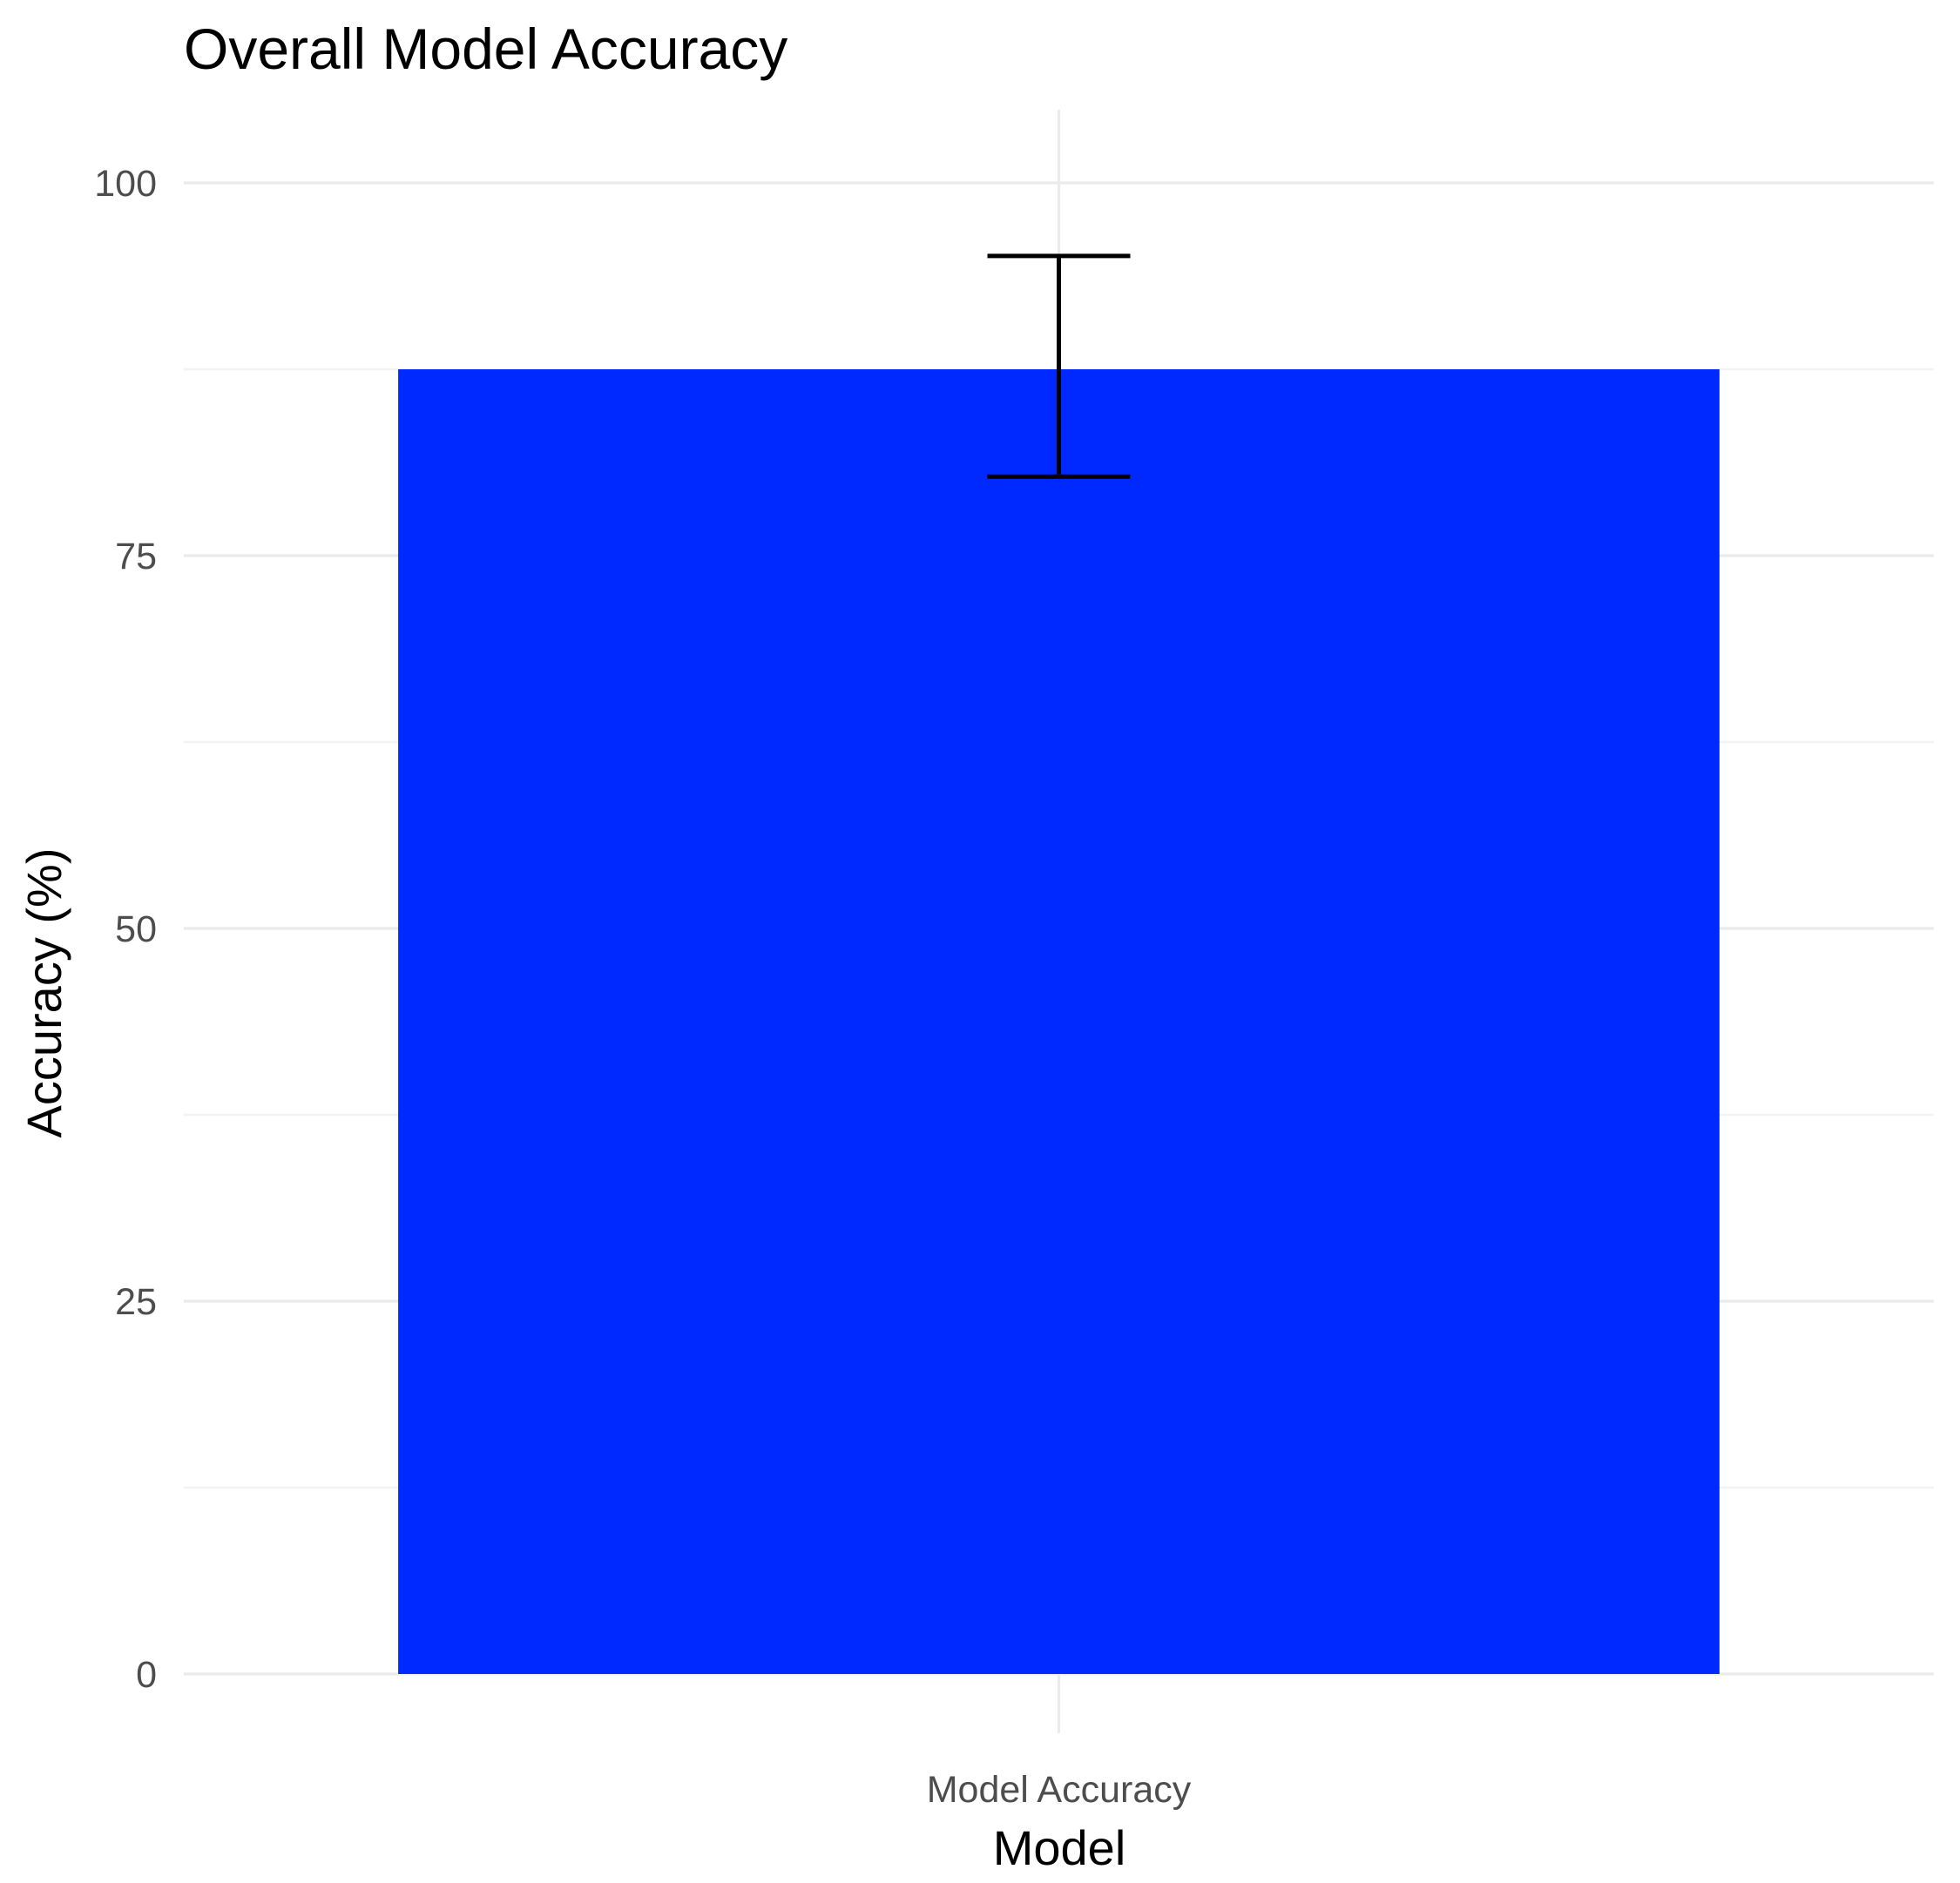  Describe the element at coordinates (1059, 1790) in the screenshot. I see `x-tick-label: Model Accuracy` at that location.